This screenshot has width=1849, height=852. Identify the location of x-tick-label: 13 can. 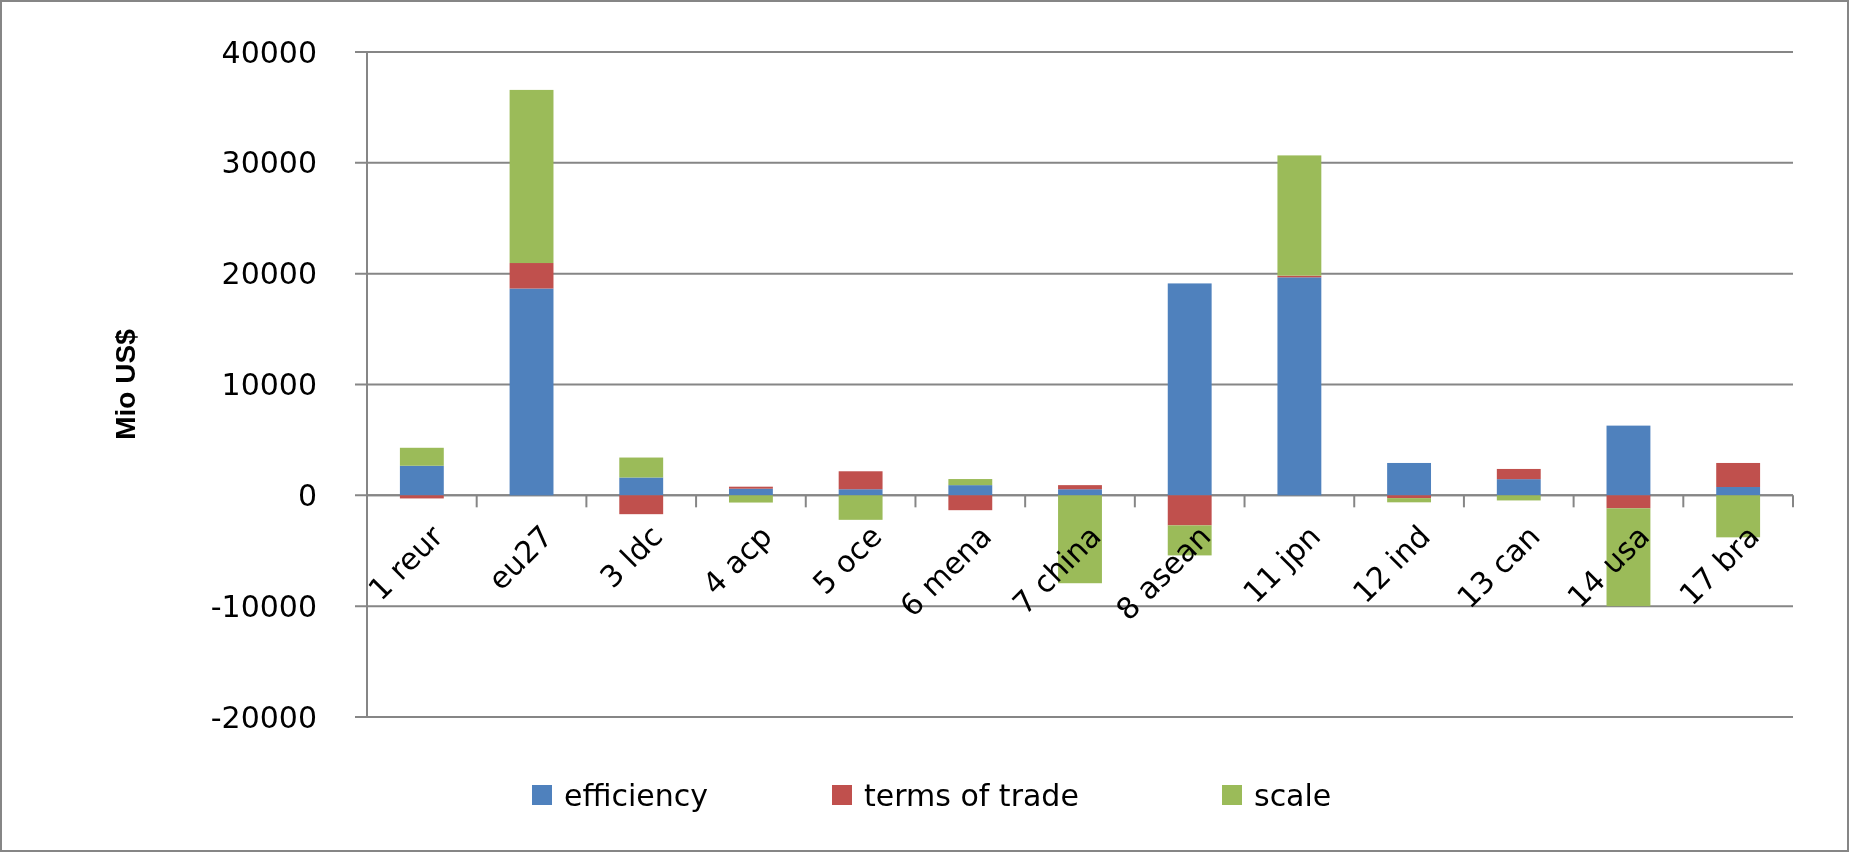
(1498, 566).